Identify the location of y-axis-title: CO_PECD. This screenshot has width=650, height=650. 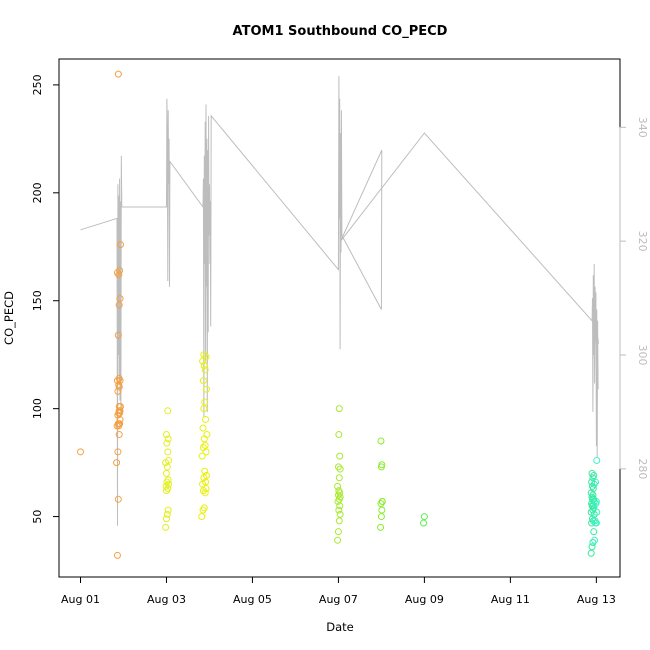
(9, 318).